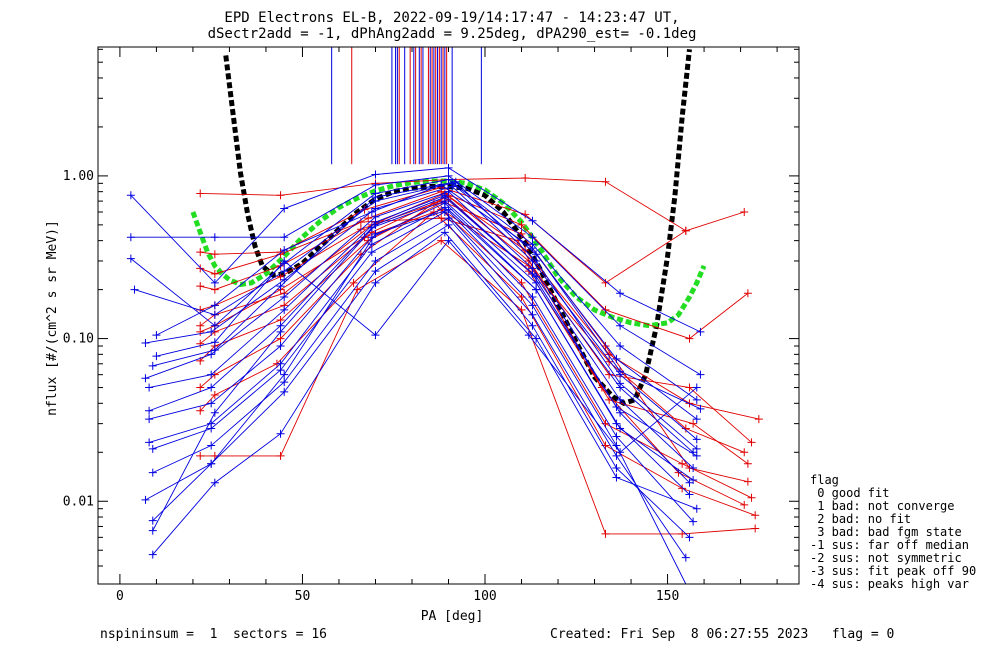 The image size is (1000, 650). I want to click on legend-item: -1 sus: far off median, so click(889, 545).